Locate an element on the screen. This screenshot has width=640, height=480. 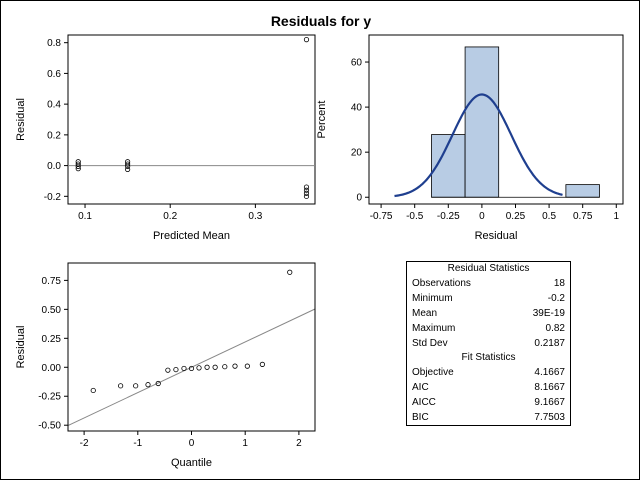
stat-label: Minimum is located at coordinates (432, 298).